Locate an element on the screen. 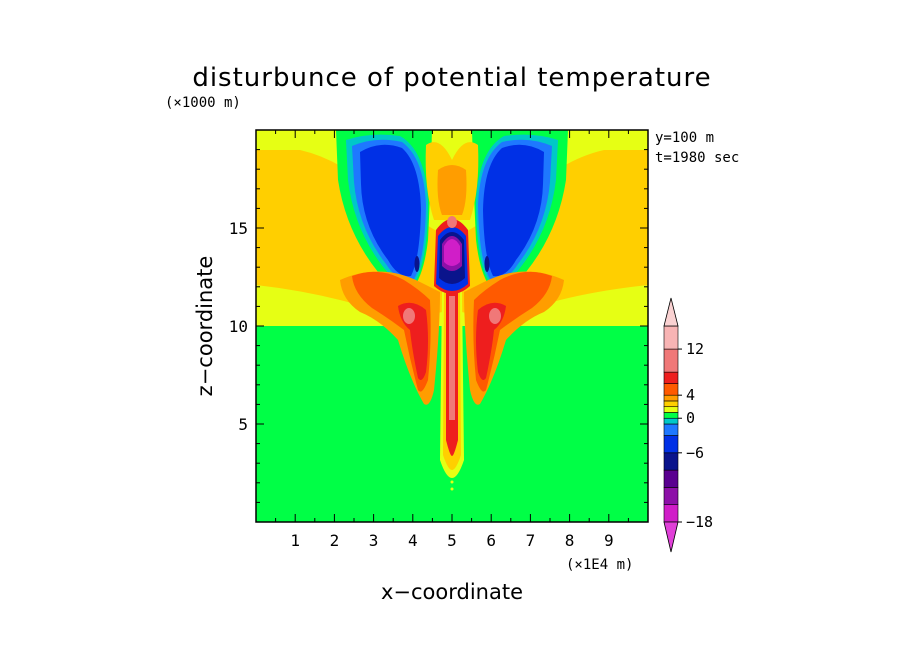 The height and width of the screenshot is (654, 904). x-tick-label: 8 is located at coordinates (570, 540).